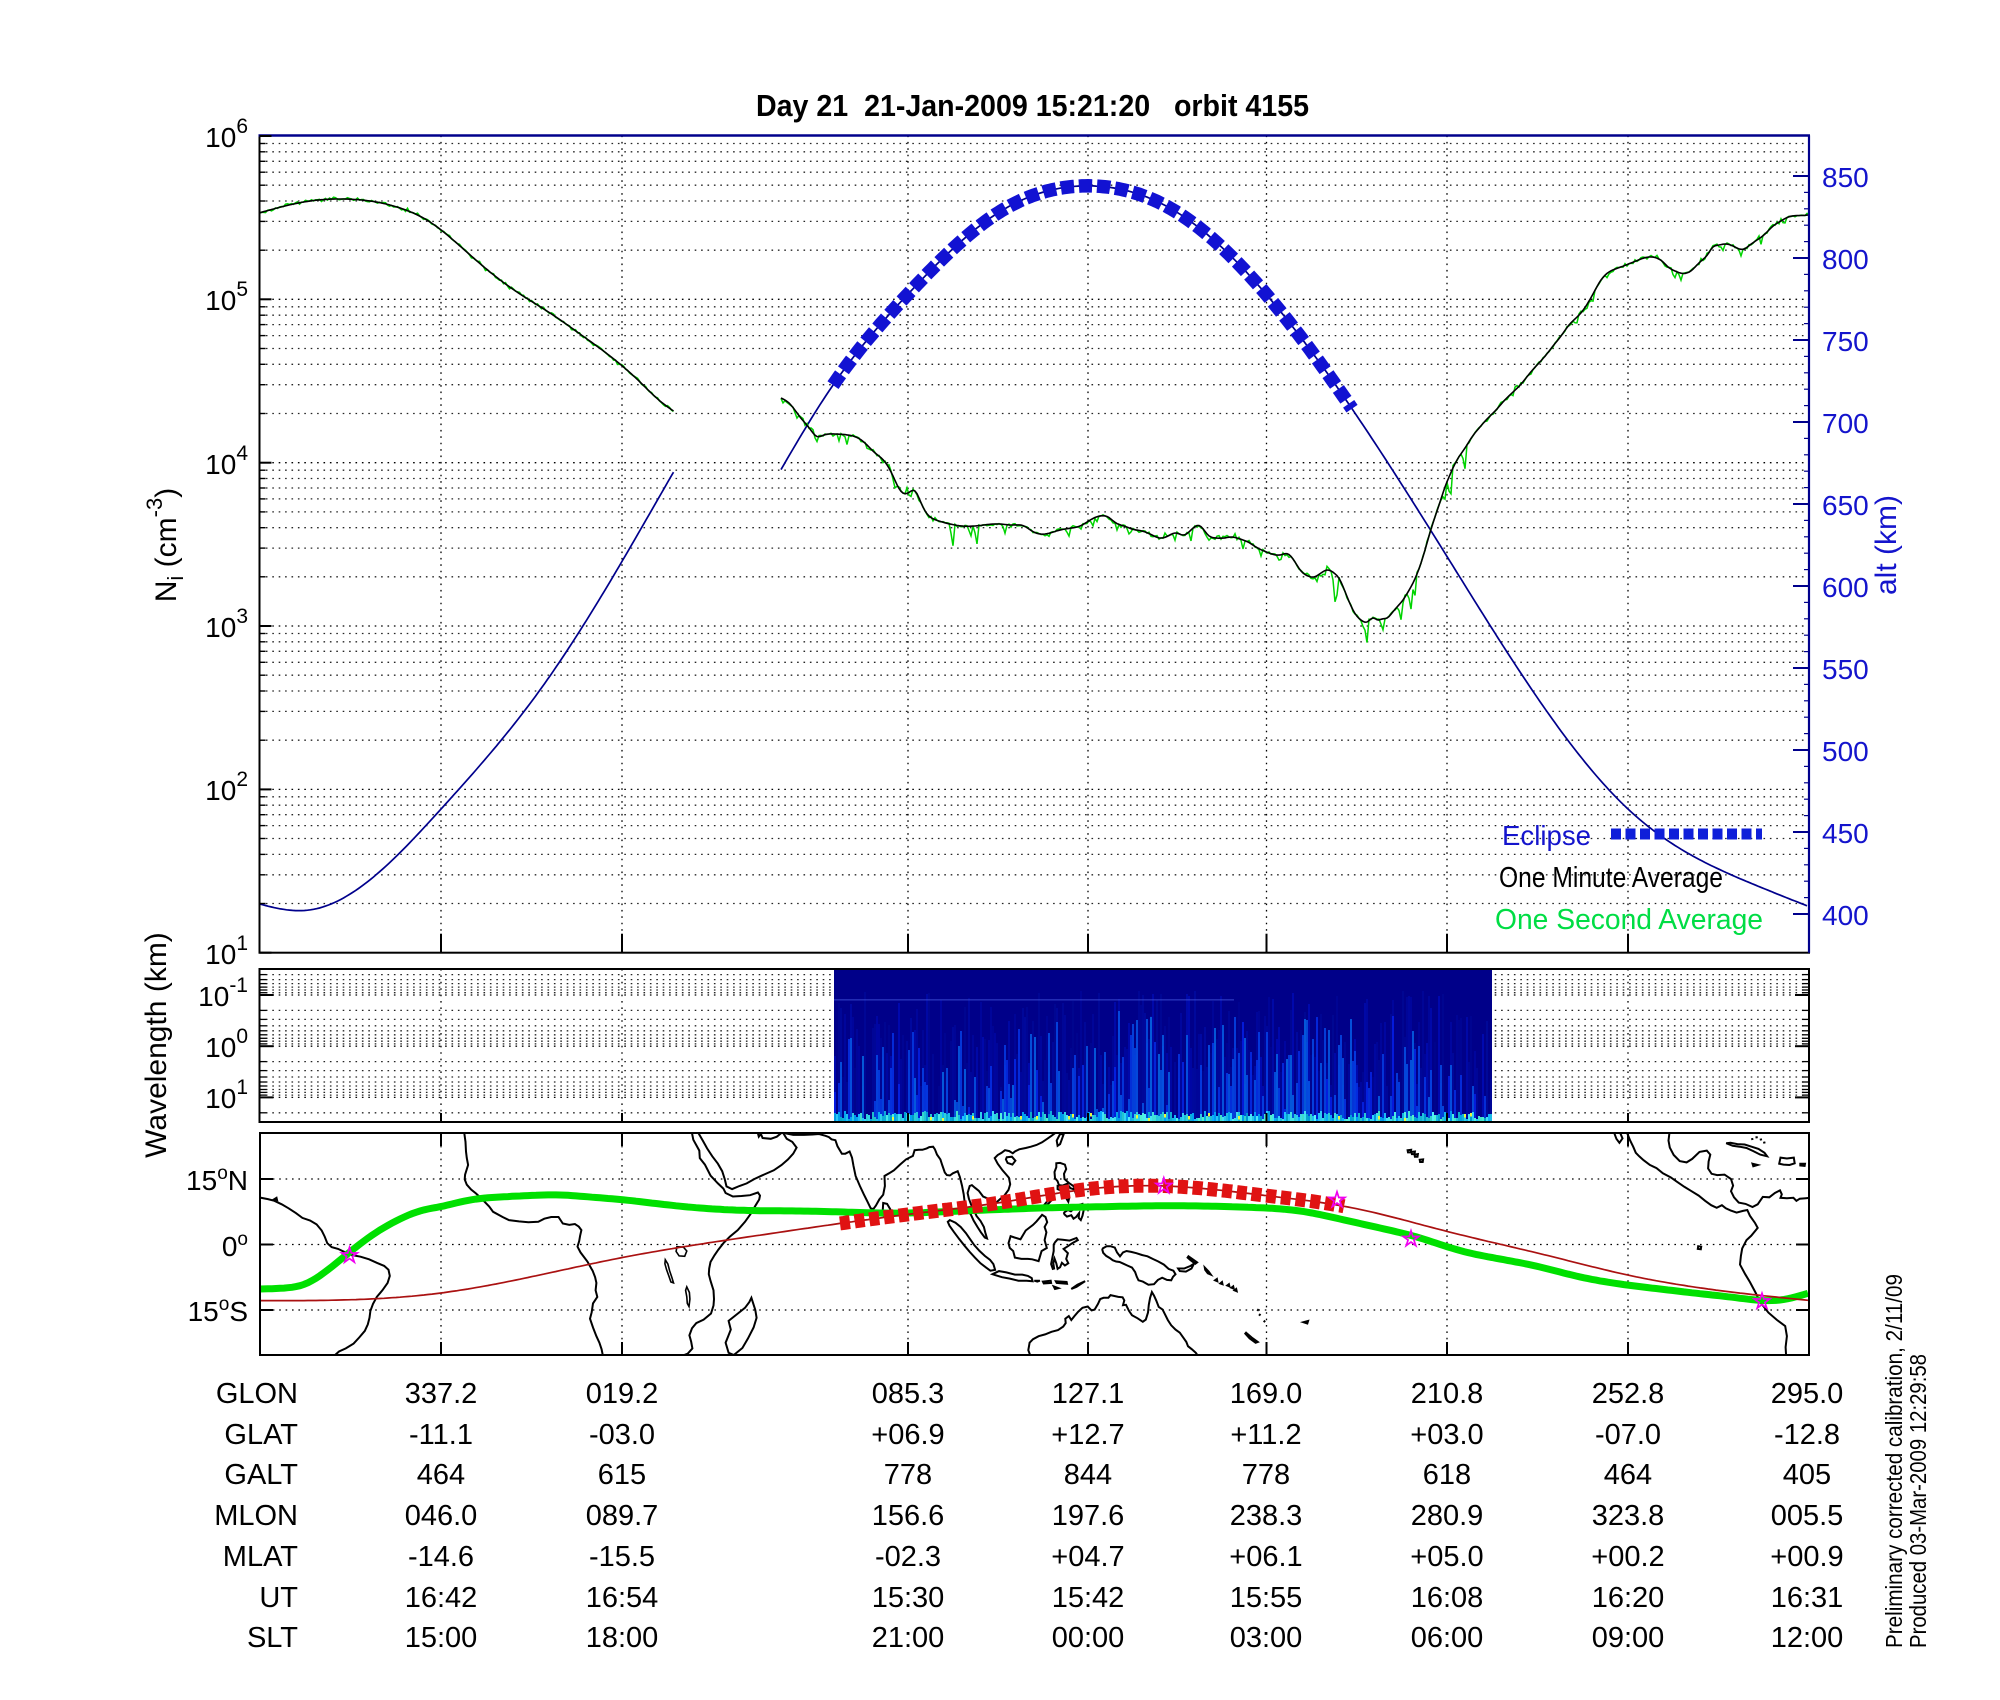 This screenshot has width=2000, height=1700. What do you see at coordinates (441, 1516) in the screenshot?
I see `svg-text: 046.0` at bounding box center [441, 1516].